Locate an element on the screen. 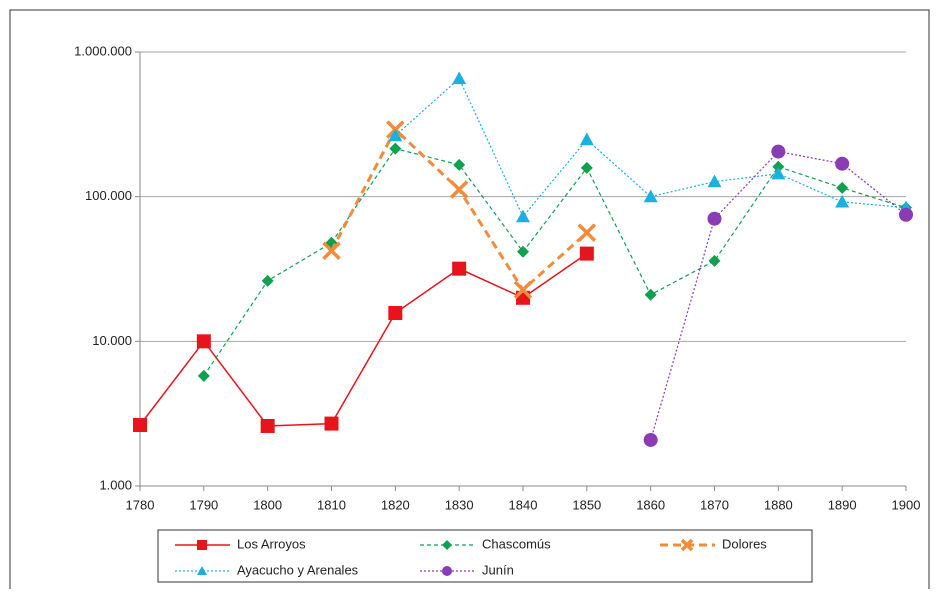  x-tick-label: 1790 is located at coordinates (203, 504).